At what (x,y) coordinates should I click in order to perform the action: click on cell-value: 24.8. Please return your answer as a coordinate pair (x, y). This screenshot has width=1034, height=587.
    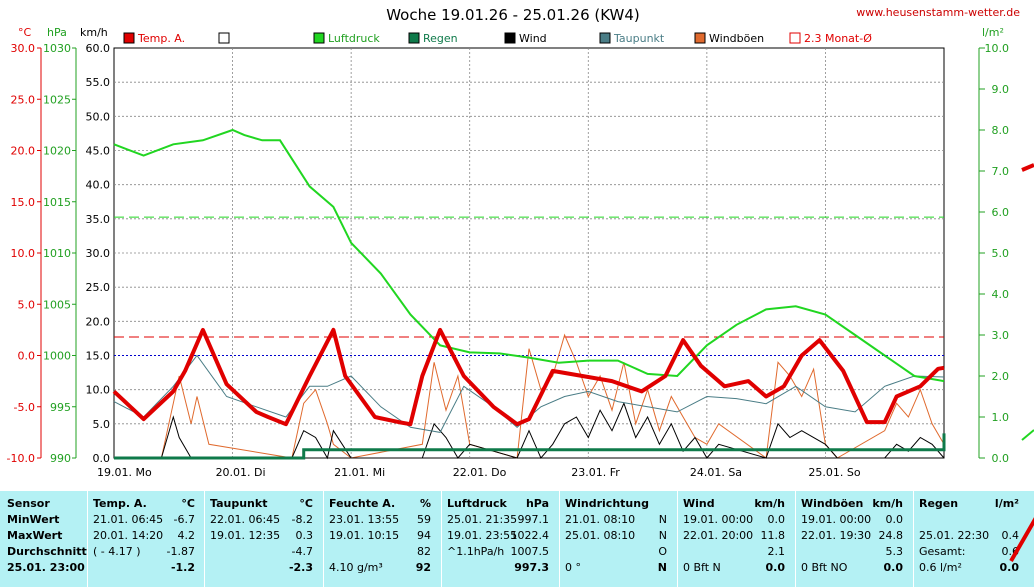
    Looking at the image, I should click on (891, 535).